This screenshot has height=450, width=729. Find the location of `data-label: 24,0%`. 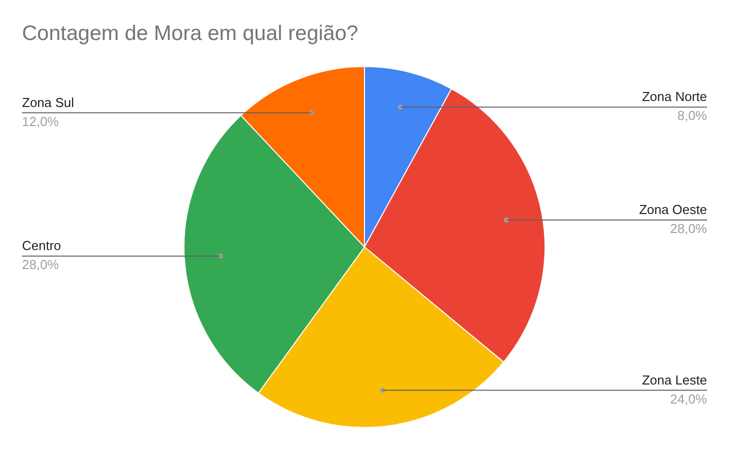

data-label: 24,0% is located at coordinates (689, 398).